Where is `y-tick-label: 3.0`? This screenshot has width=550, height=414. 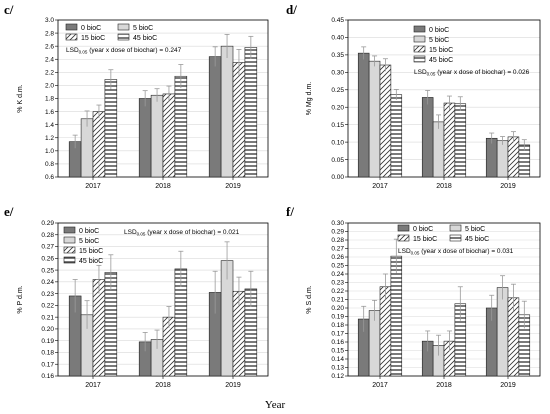 y-tick-label: 3.0 is located at coordinates (49, 20).